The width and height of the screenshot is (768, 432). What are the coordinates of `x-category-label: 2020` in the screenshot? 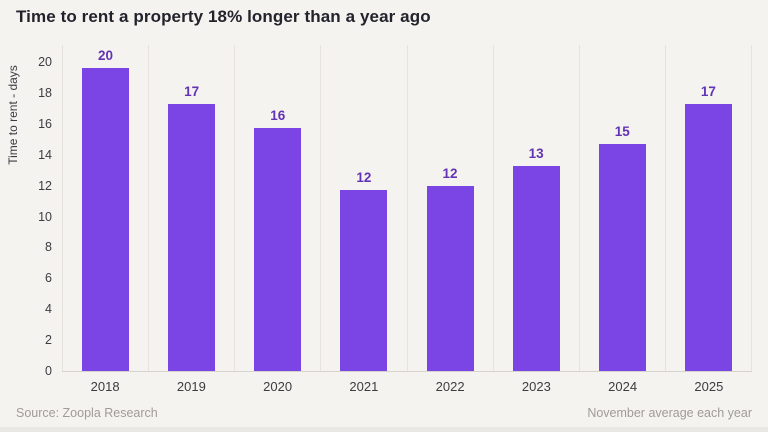 It's located at (278, 386).